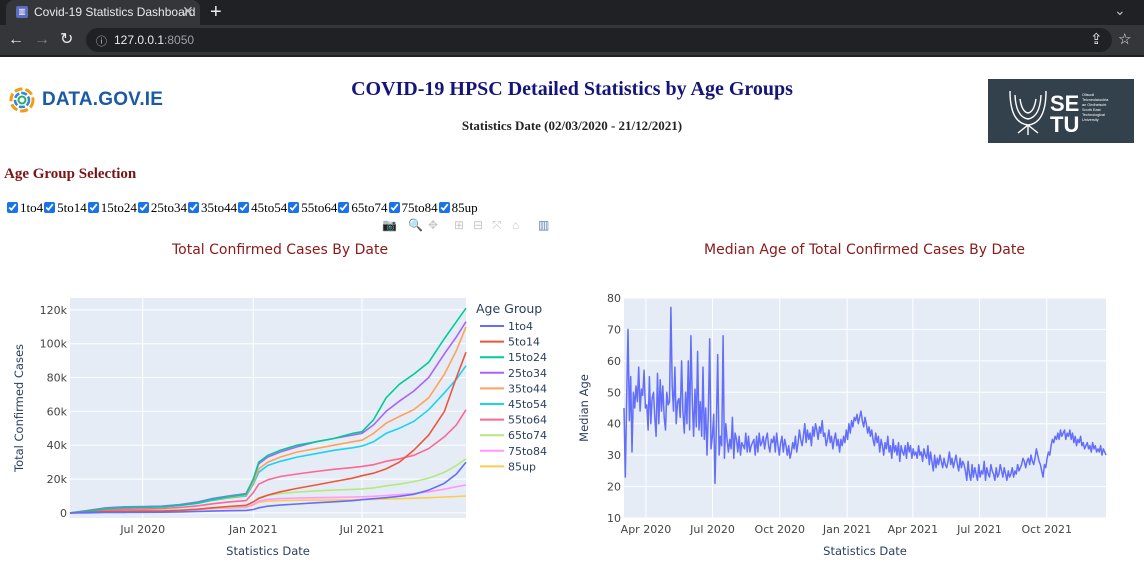 The height and width of the screenshot is (570, 1144). Describe the element at coordinates (444, 207) in the screenshot. I see `age-checkbox-85up` at that location.